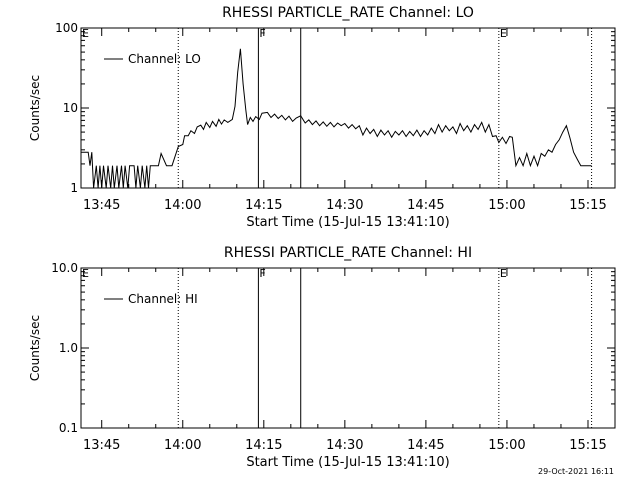 The width and height of the screenshot is (640, 480). Describe the element at coordinates (66, 28) in the screenshot. I see `y-tick-label: 100` at that location.